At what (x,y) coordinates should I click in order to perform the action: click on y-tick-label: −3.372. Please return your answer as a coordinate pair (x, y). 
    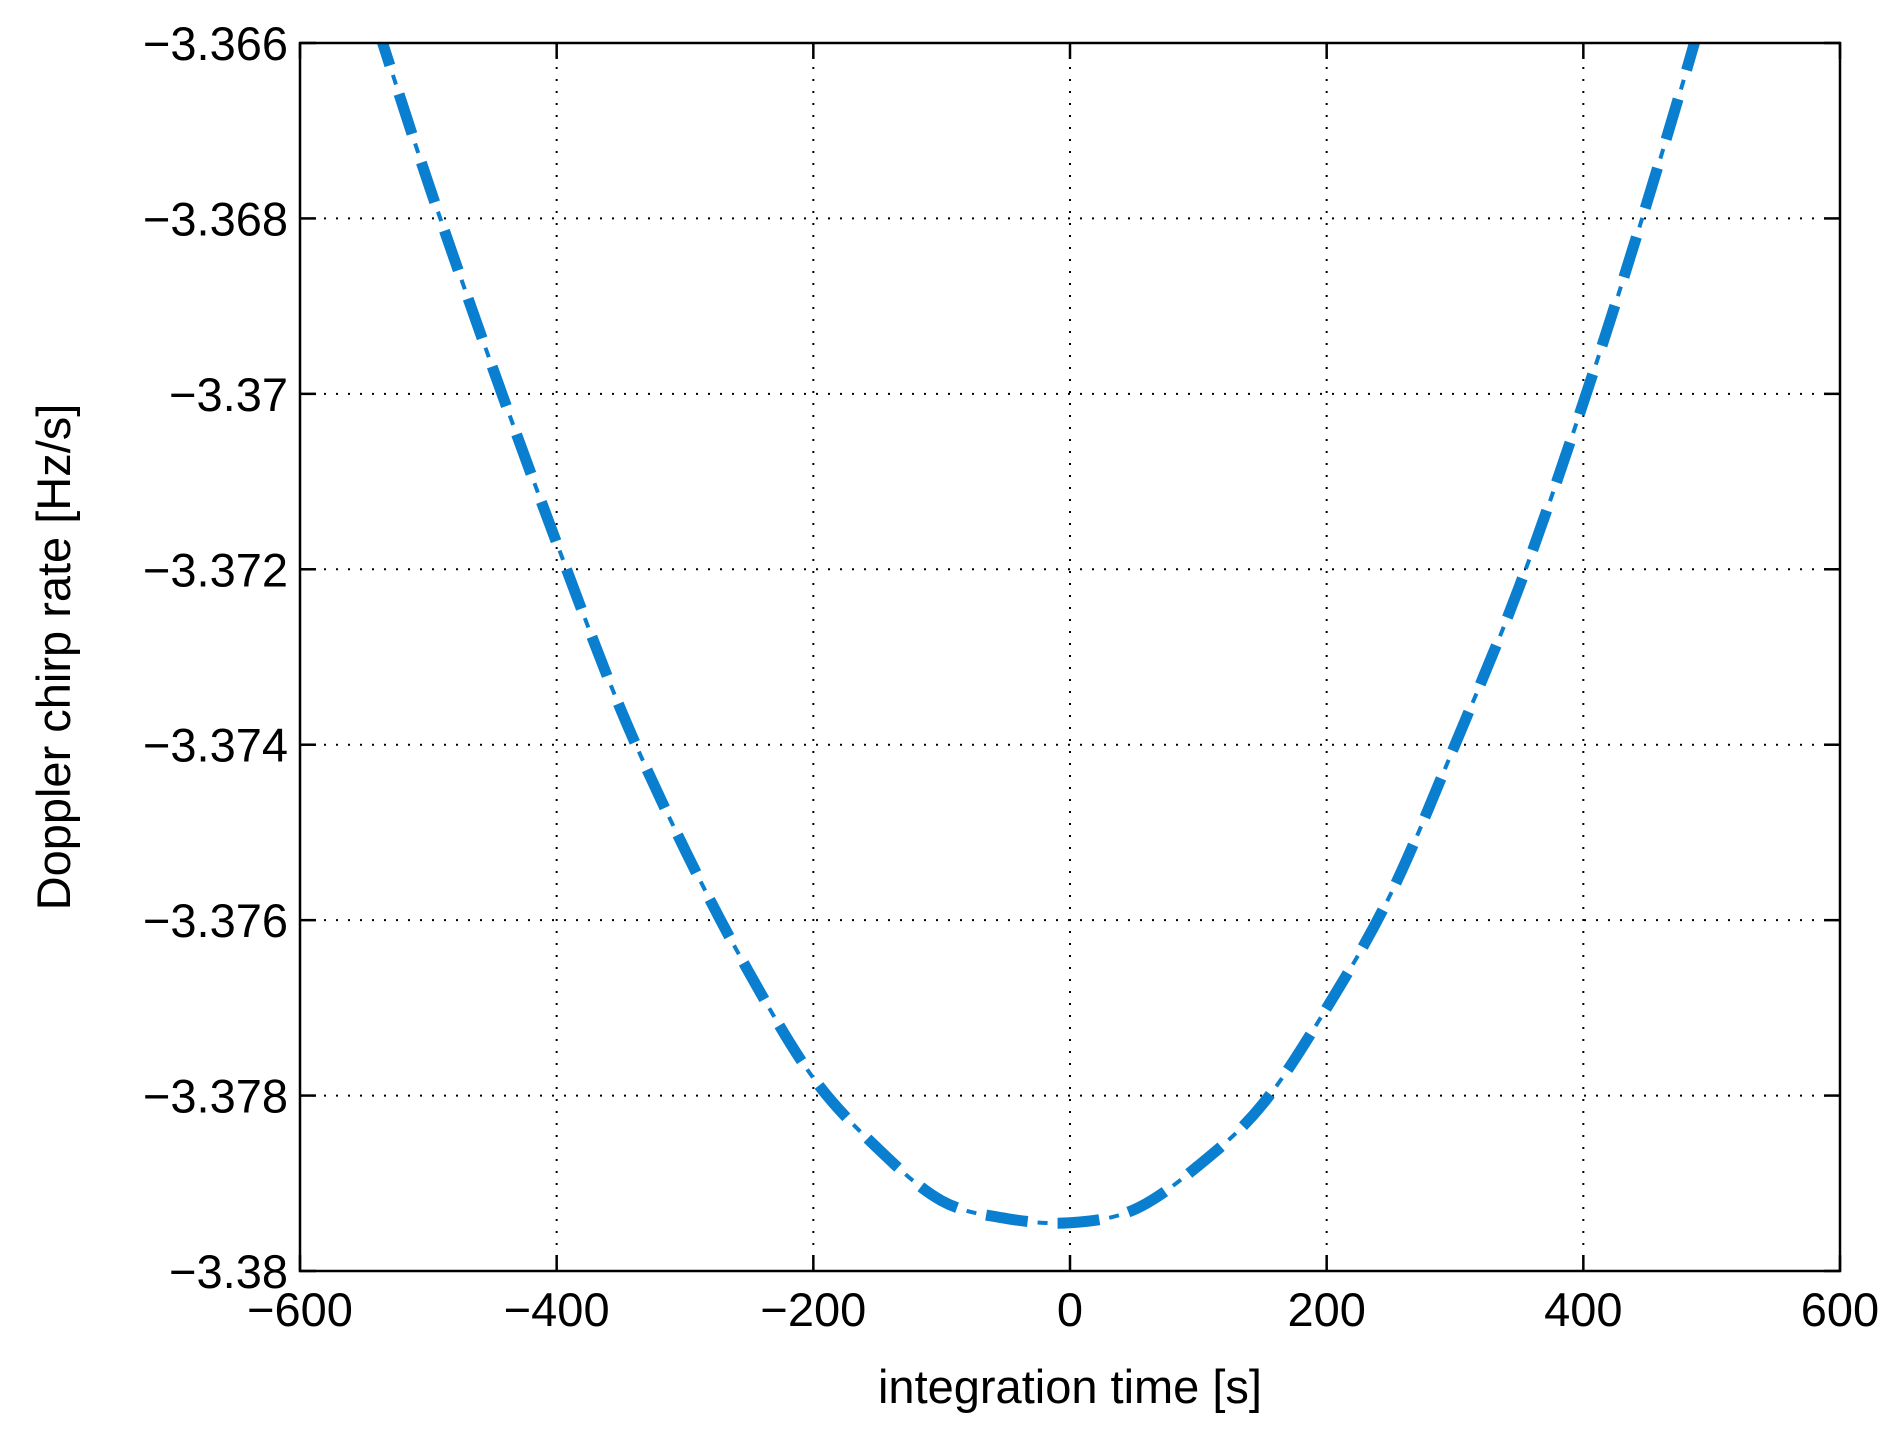
    Looking at the image, I should click on (215, 569).